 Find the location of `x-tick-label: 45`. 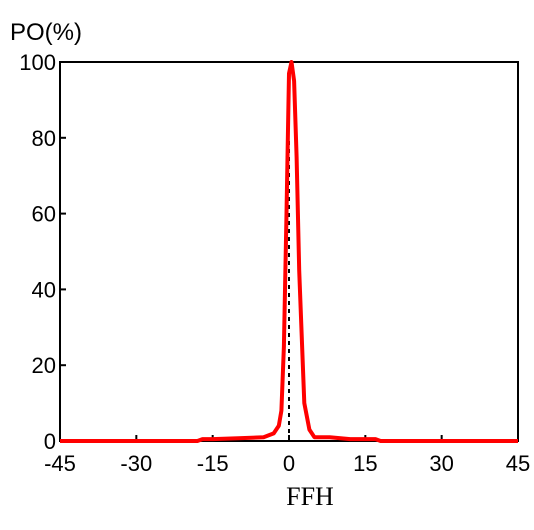

x-tick-label: 45 is located at coordinates (518, 463).